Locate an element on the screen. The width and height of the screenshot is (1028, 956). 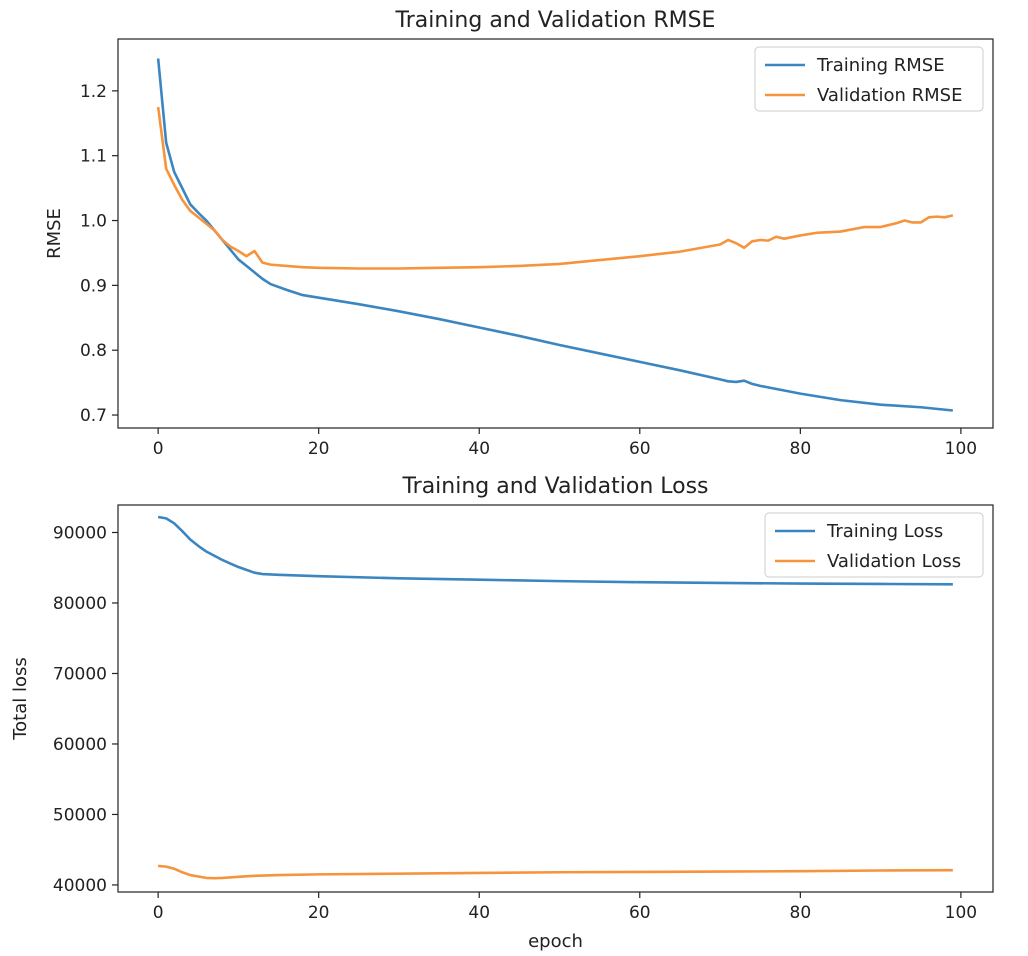
legend: Training RMSE Validation RMSE is located at coordinates (869, 79).